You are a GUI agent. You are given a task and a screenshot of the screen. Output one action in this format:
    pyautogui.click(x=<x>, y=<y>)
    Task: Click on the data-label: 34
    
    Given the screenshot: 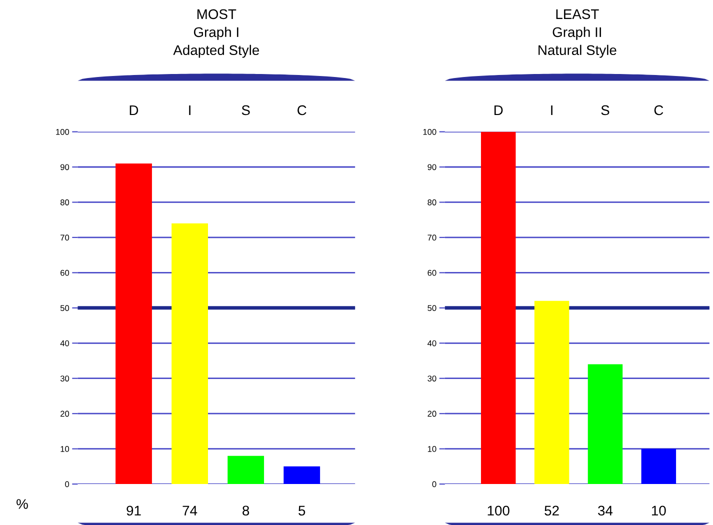 What is the action you would take?
    pyautogui.click(x=605, y=511)
    